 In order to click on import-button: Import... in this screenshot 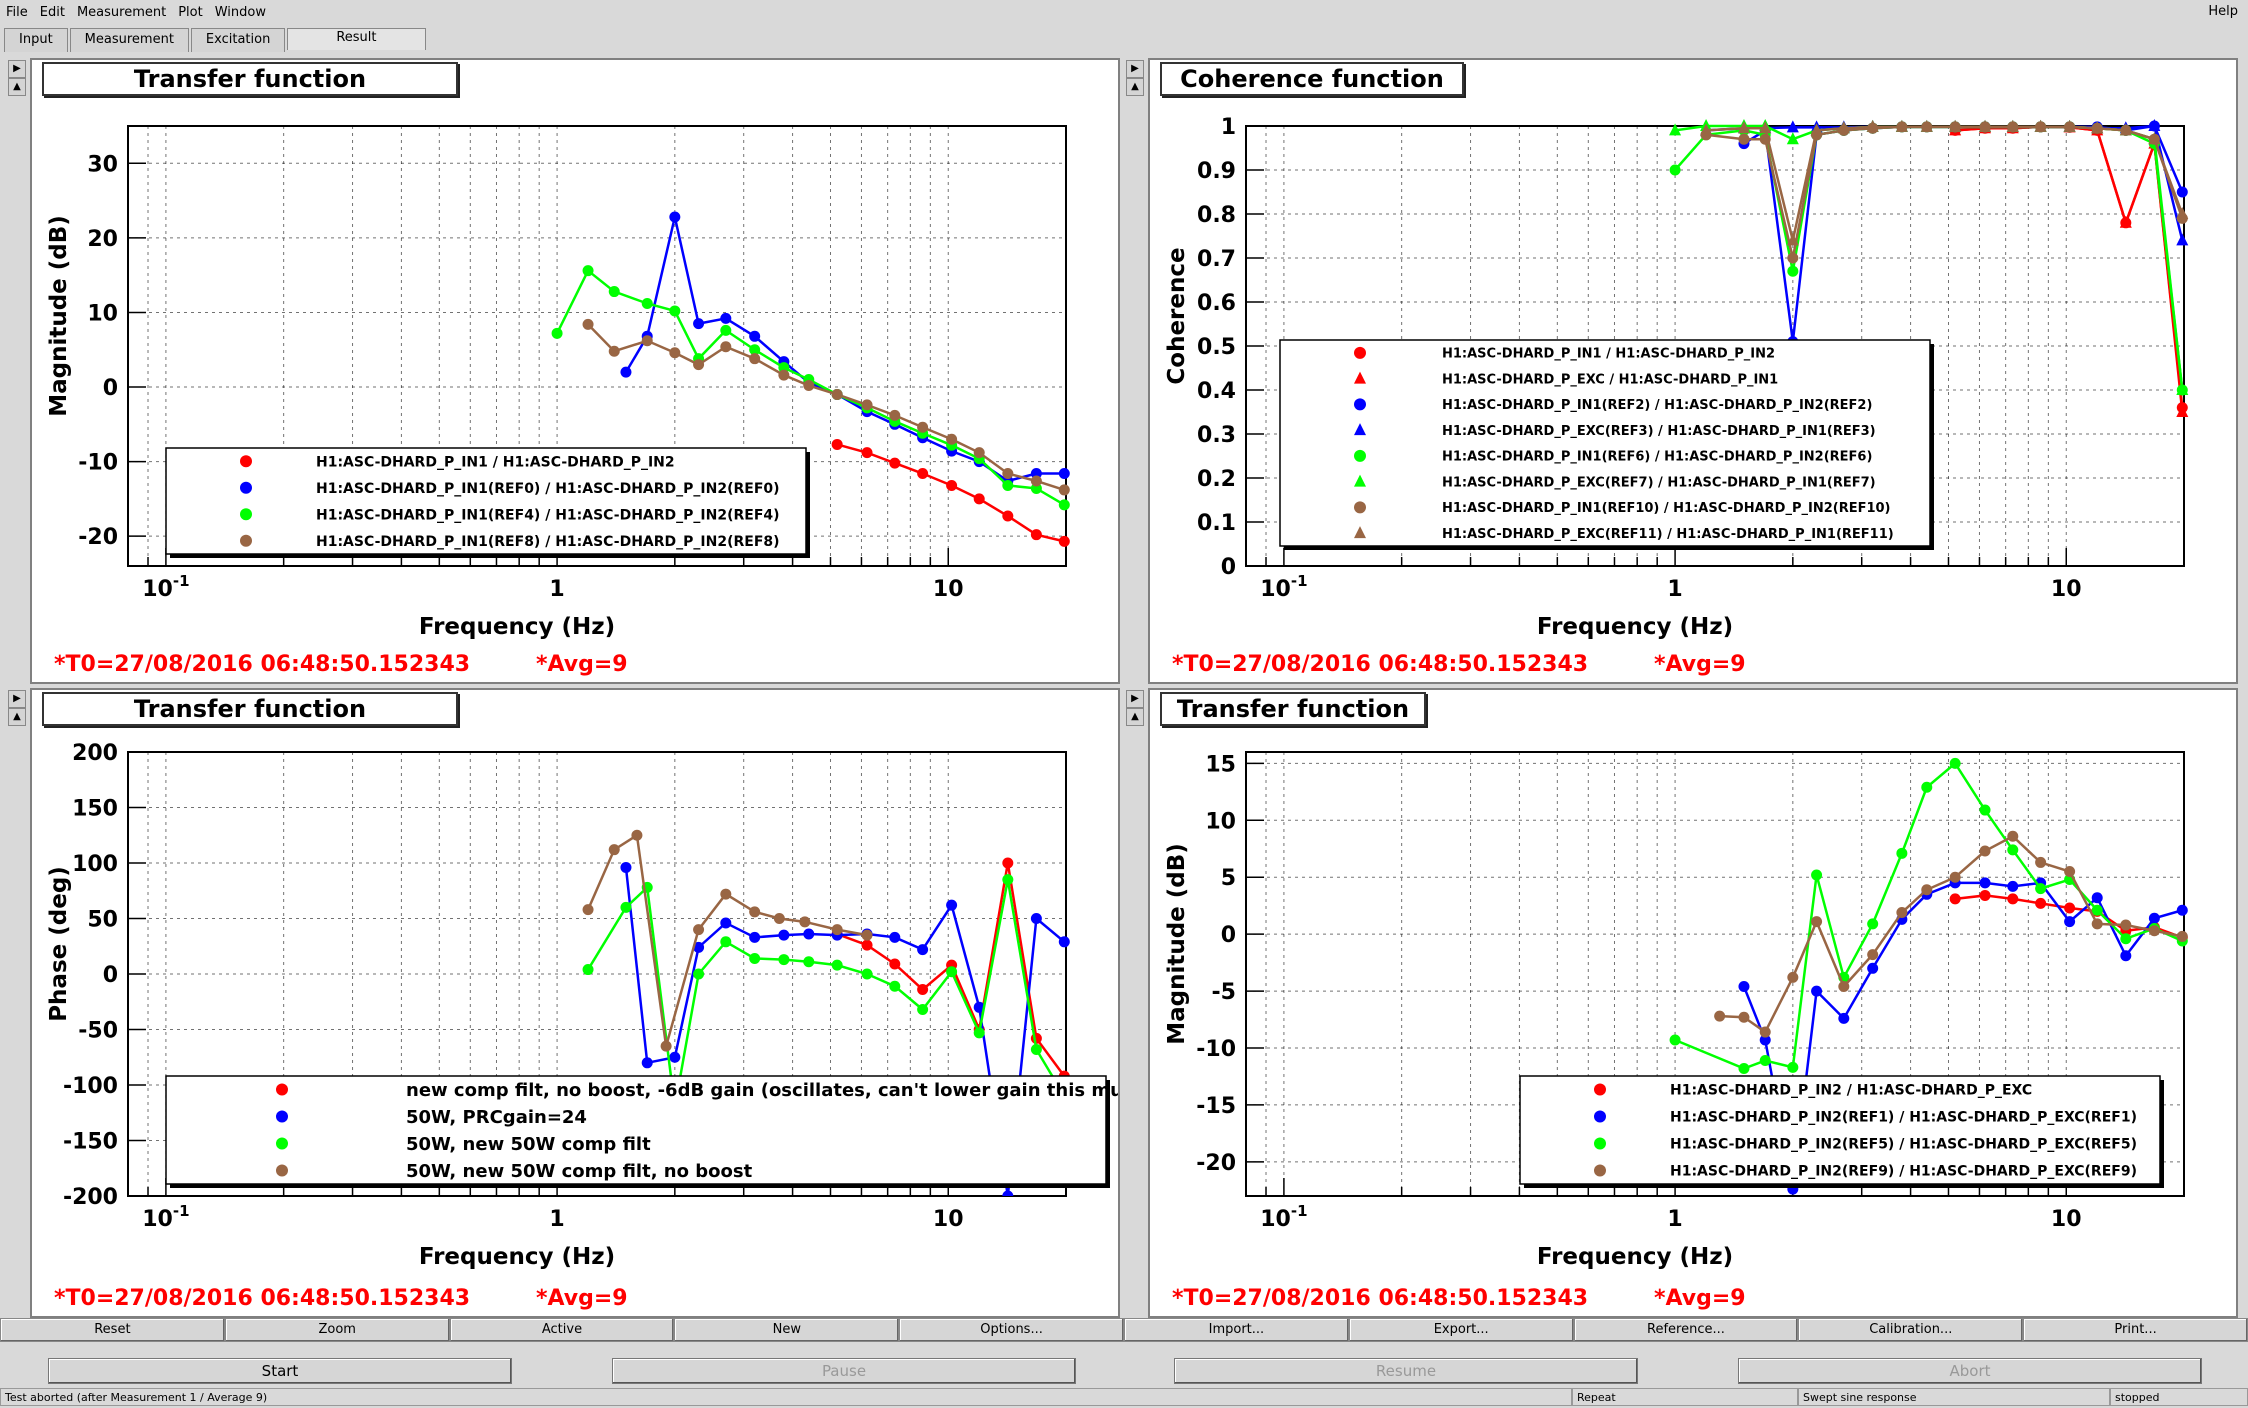, I will do `click(1236, 1330)`.